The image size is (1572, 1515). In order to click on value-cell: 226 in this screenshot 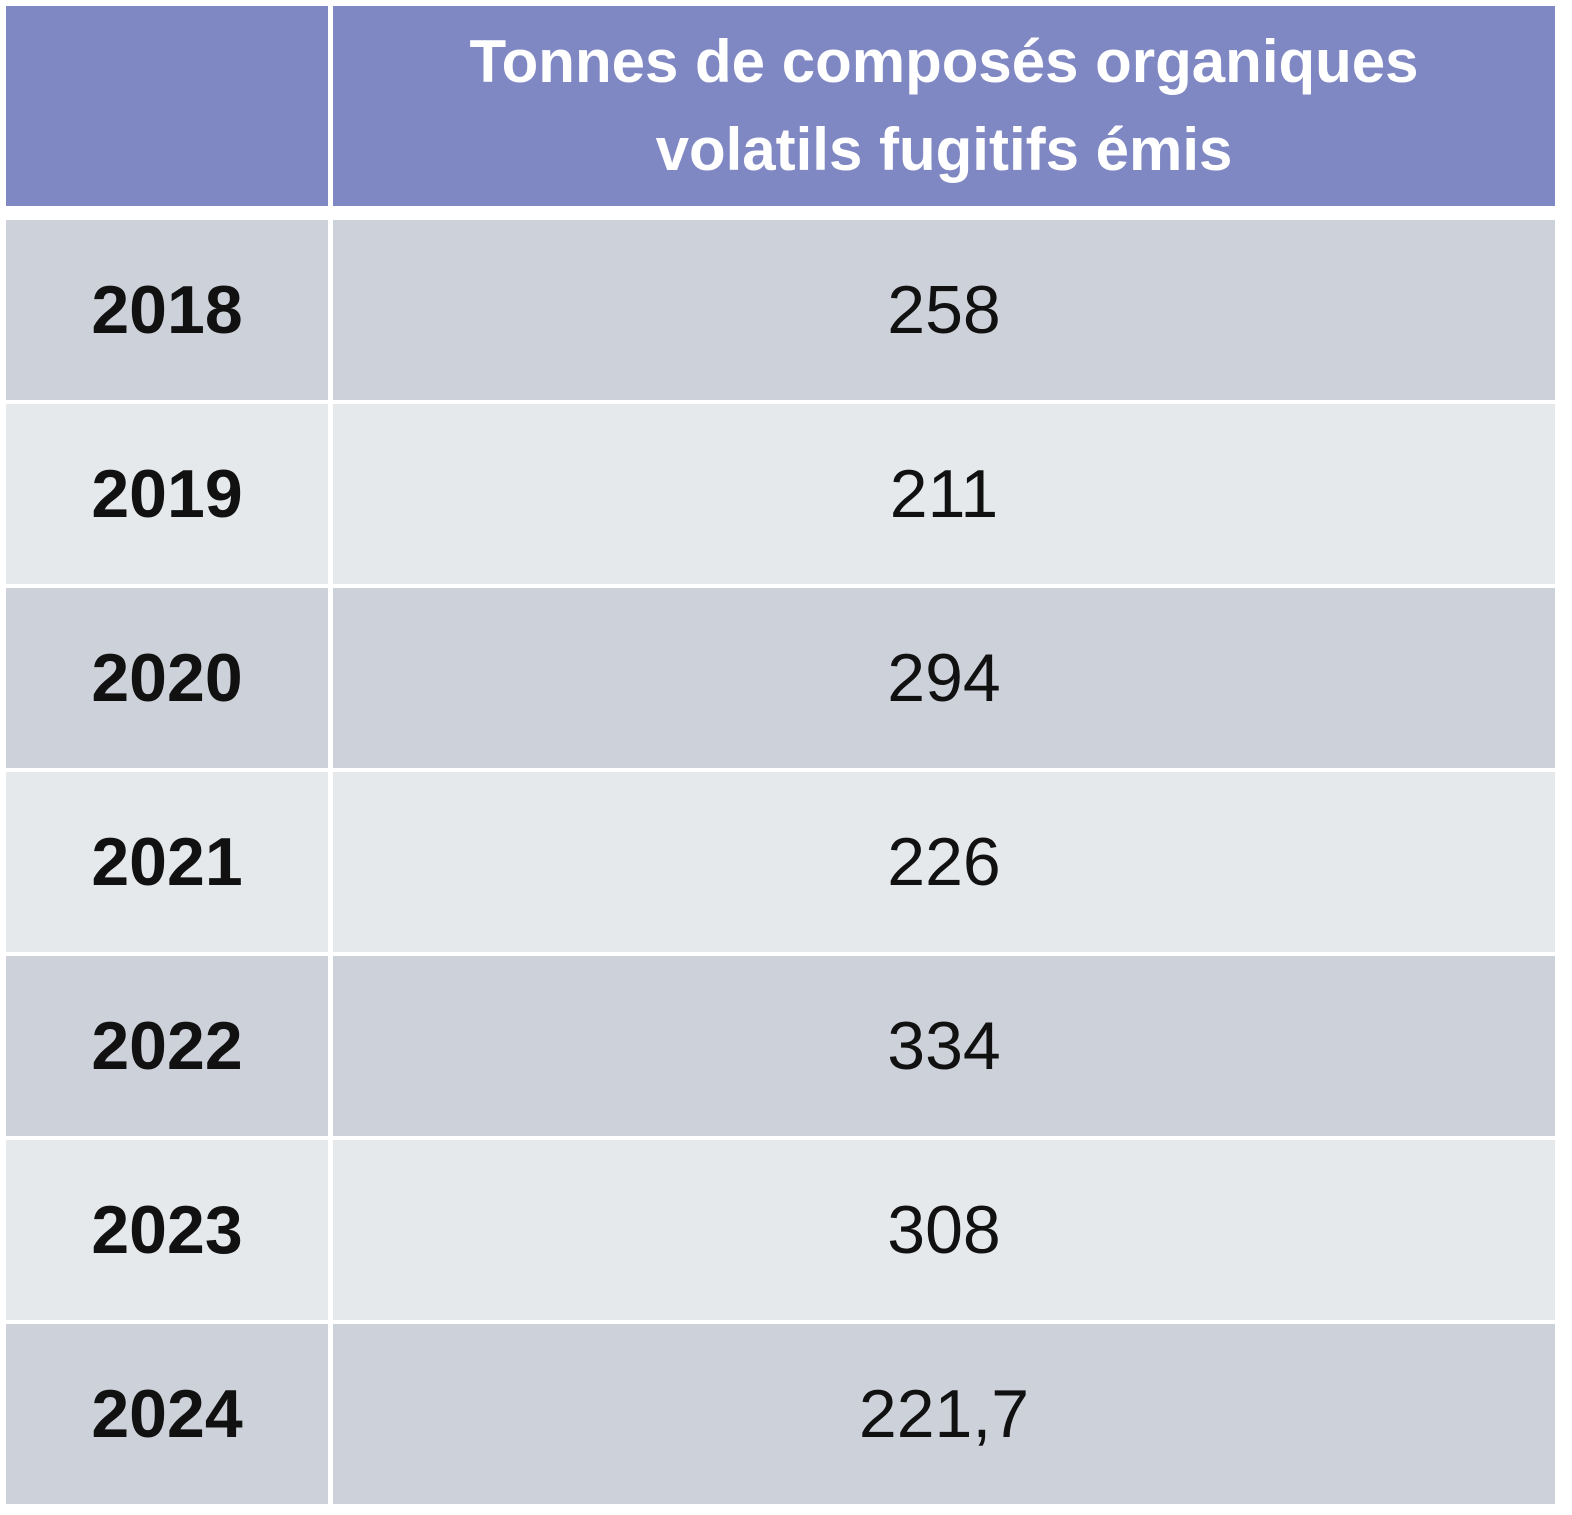, I will do `click(944, 862)`.